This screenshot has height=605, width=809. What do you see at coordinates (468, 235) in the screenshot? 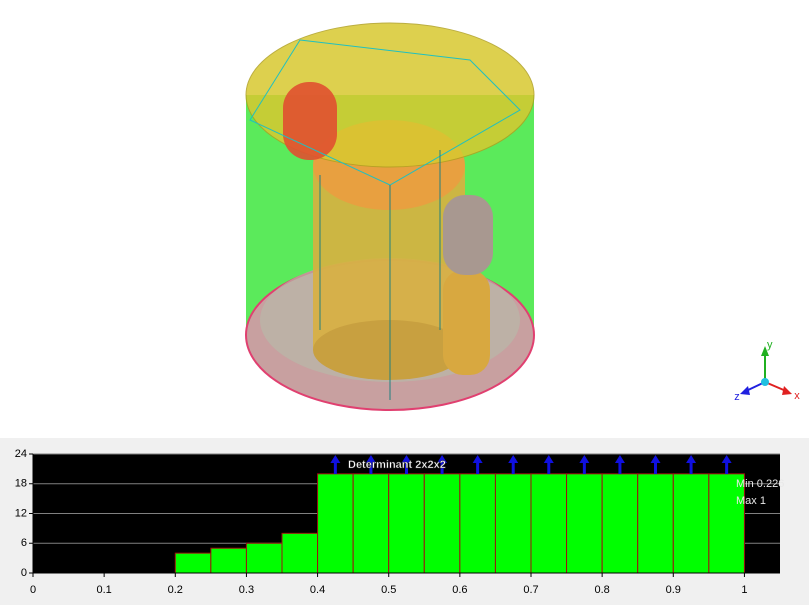
I see `gray-capsule` at bounding box center [468, 235].